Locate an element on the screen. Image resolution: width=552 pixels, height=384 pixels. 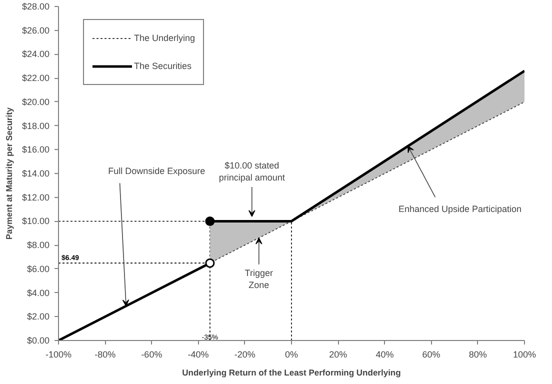
y-tick-label: $4.00 is located at coordinates (38, 293).